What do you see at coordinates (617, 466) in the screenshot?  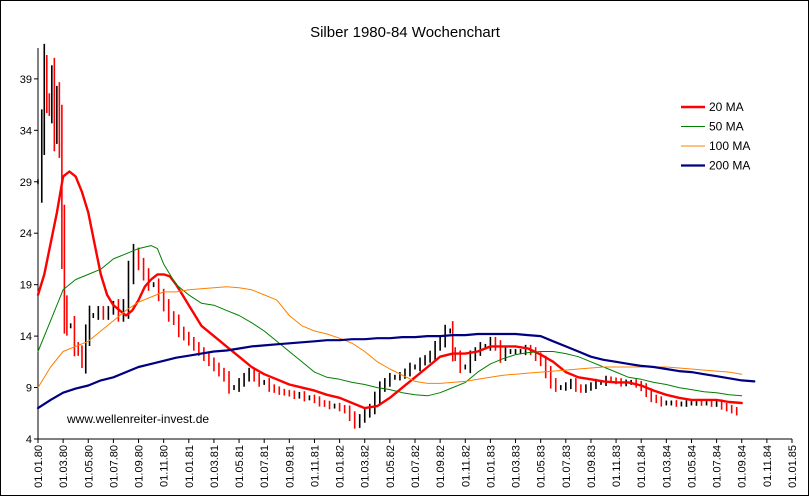 I see `x-tick-label: 01.11.83` at bounding box center [617, 466].